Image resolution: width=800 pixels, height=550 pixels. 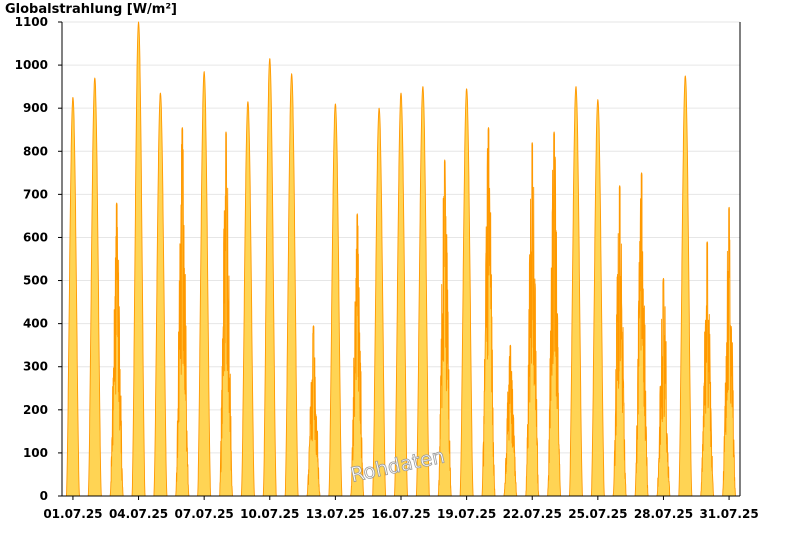 What do you see at coordinates (597, 514) in the screenshot?
I see `x-tick-label: 25.07.25` at bounding box center [597, 514].